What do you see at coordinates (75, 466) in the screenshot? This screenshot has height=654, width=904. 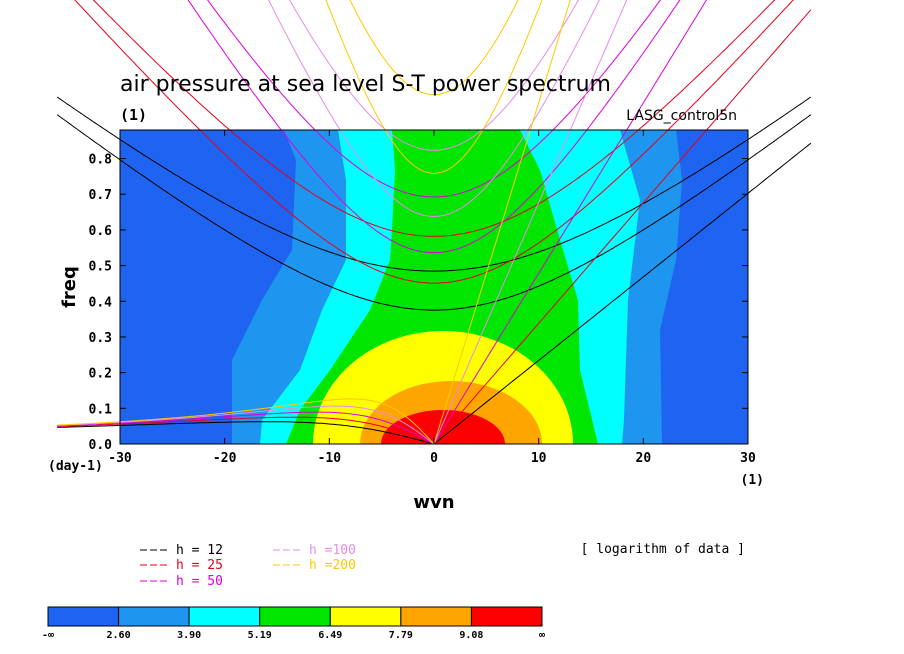 I see `y-unit-label: (day-1)` at bounding box center [75, 466].